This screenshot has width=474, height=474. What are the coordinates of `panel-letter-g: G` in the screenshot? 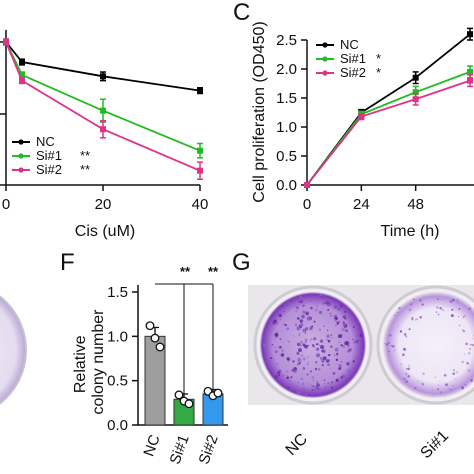 It's located at (241, 262).